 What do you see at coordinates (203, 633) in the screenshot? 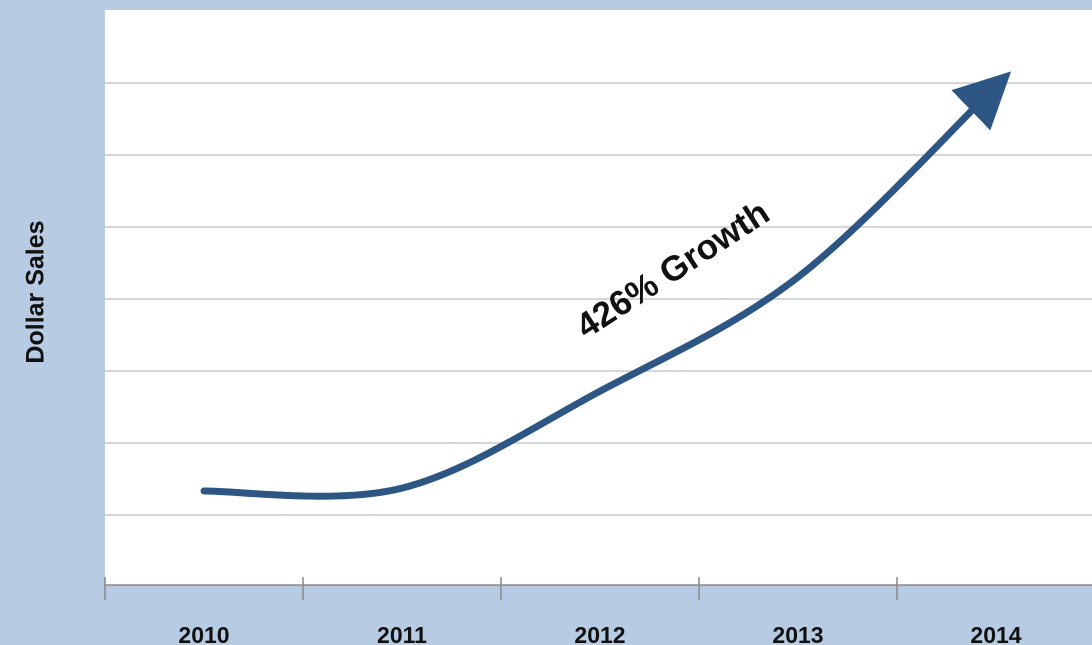
I see `x-tick-label: 2010` at bounding box center [203, 633].